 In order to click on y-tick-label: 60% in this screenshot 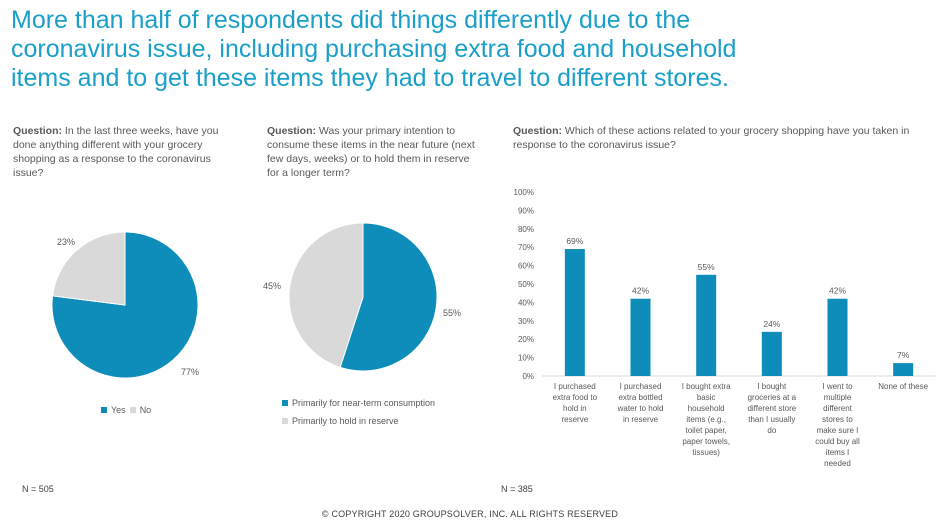, I will do `click(526, 266)`.